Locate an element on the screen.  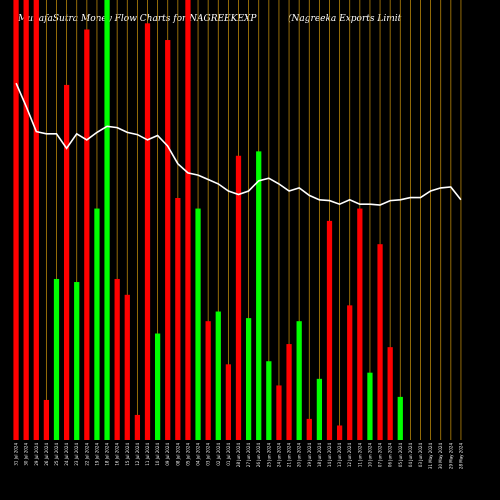
x-tick-label: 28 May 2024 is located at coordinates (460, 456).